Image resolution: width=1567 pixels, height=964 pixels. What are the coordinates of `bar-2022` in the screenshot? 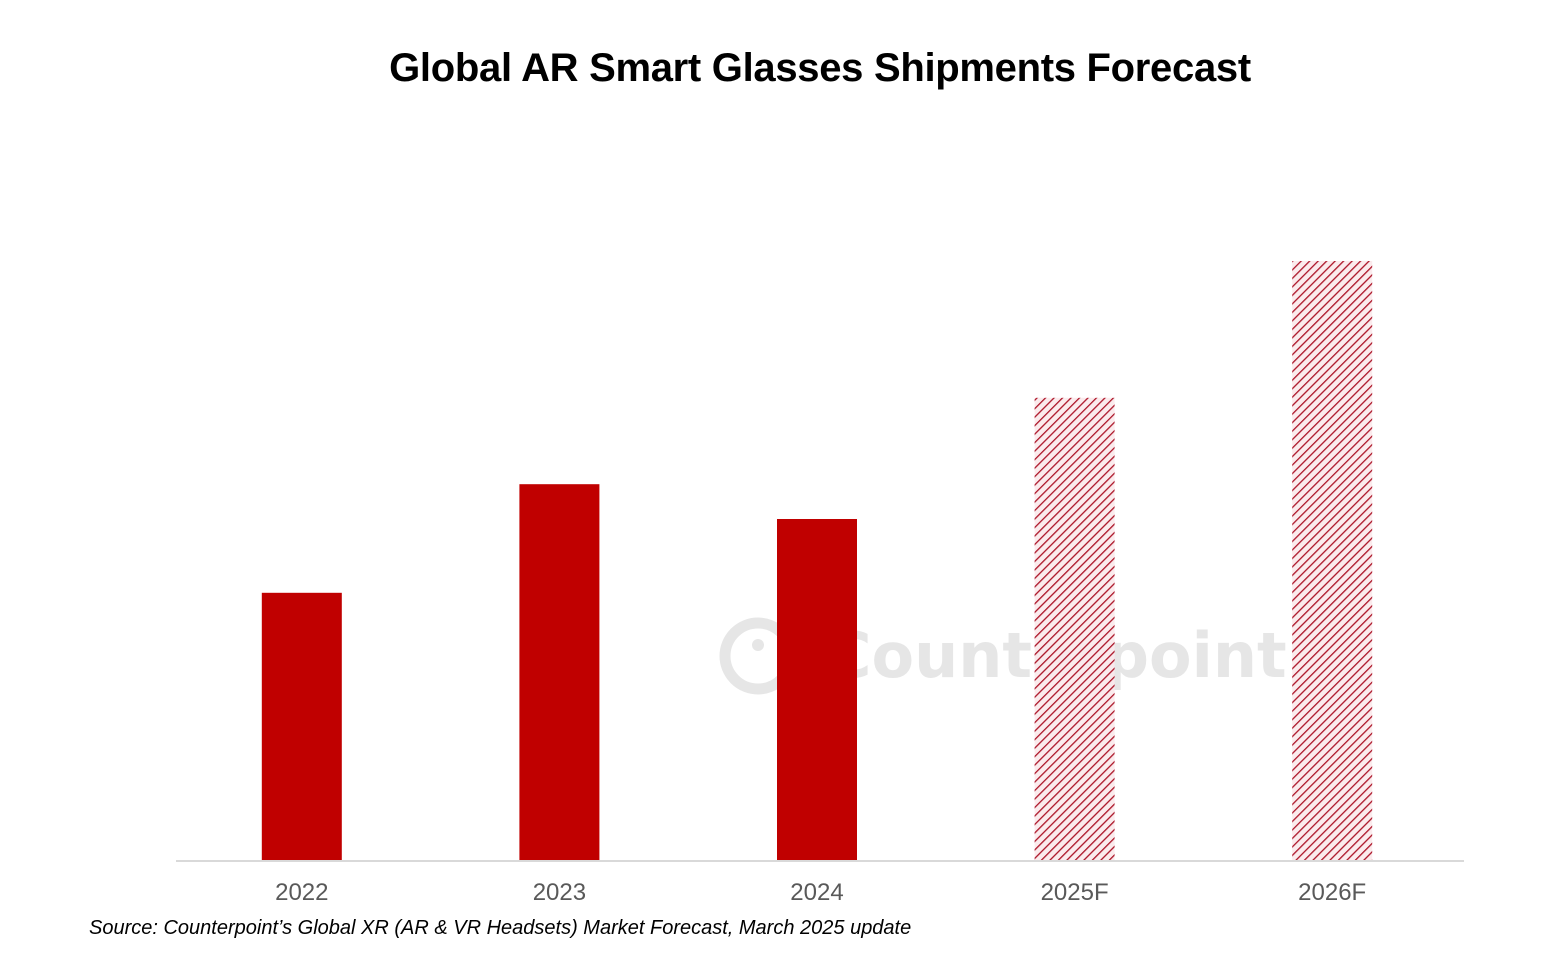 It's located at (301, 726).